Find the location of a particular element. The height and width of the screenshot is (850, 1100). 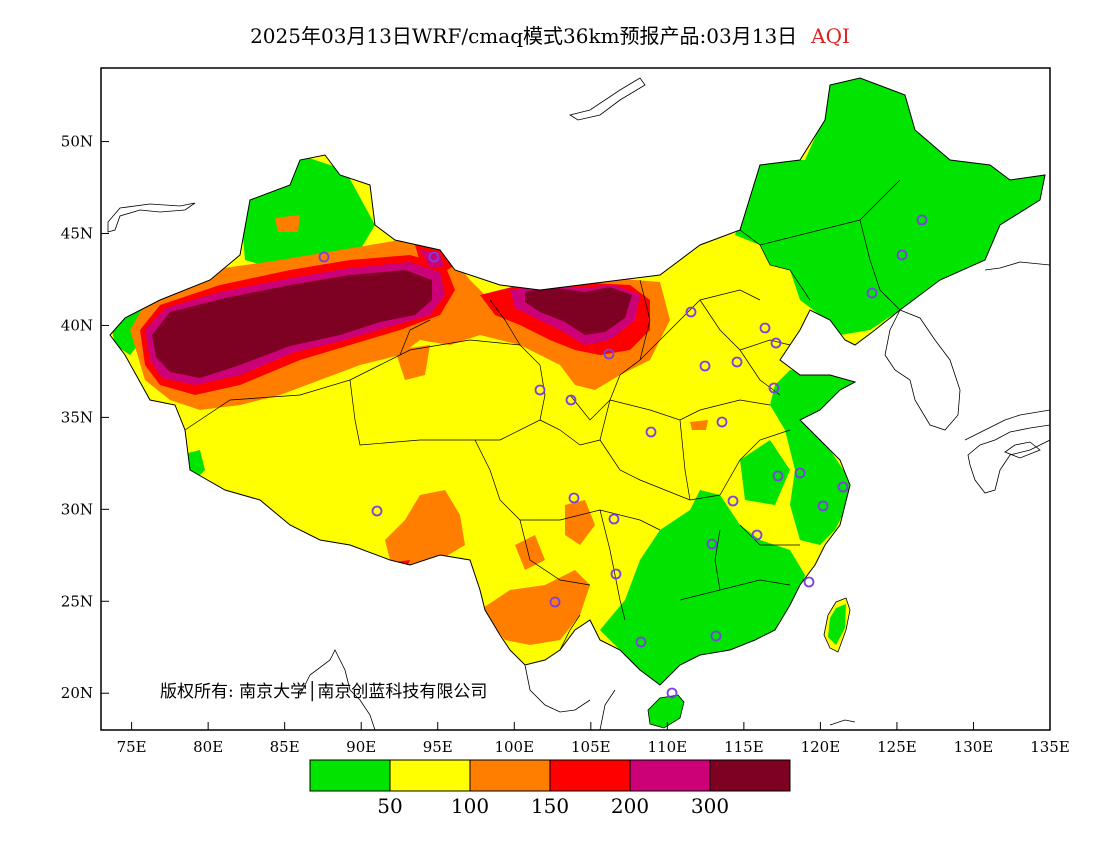

title-variable: AQI is located at coordinates (830, 36).